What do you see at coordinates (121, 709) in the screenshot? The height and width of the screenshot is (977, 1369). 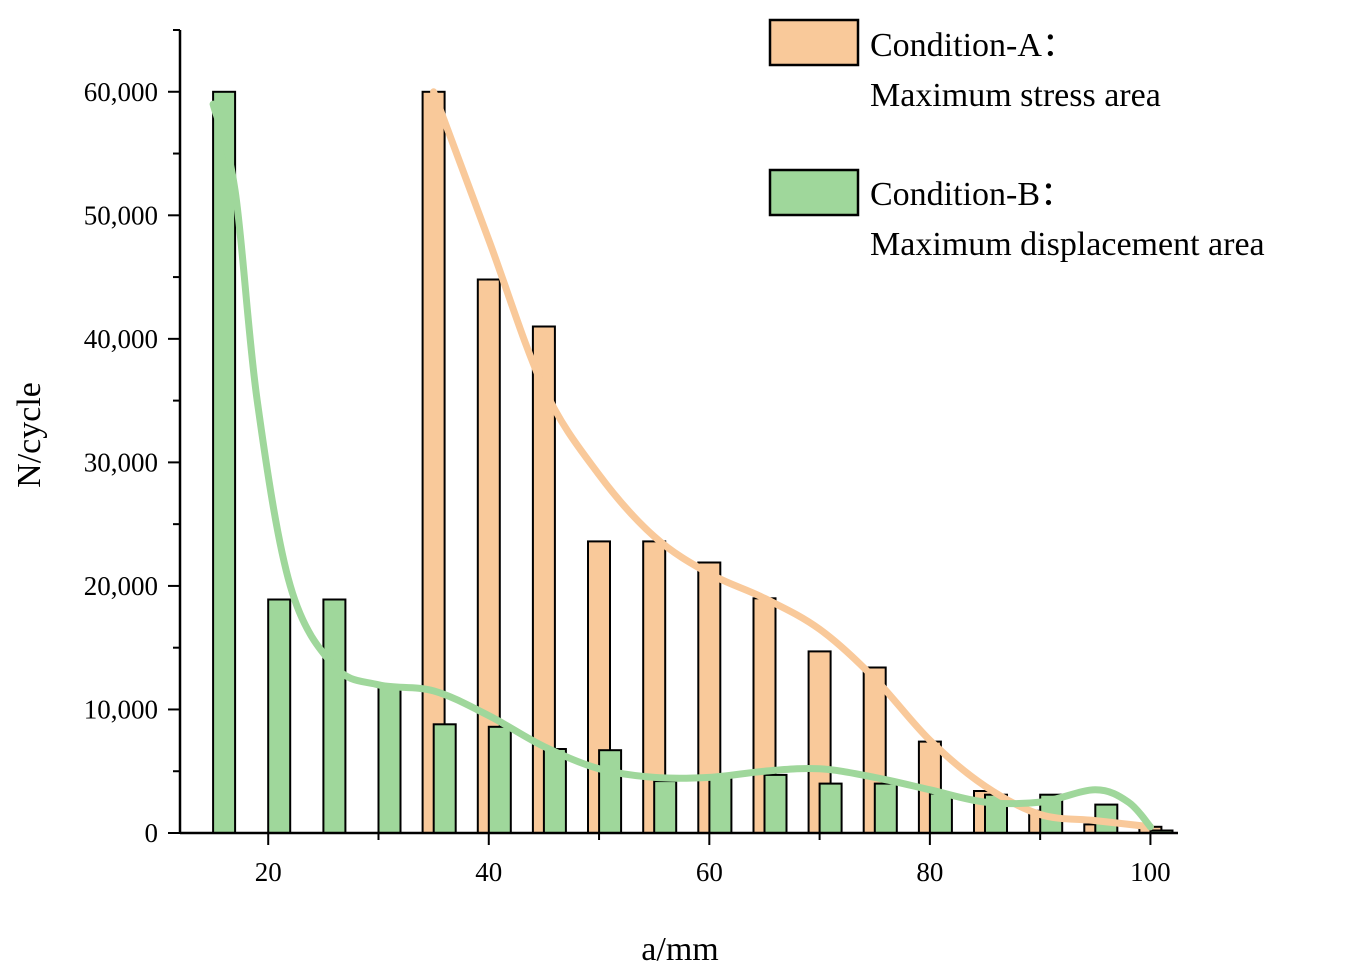 I see `y-tick-label: 10,000` at bounding box center [121, 709].